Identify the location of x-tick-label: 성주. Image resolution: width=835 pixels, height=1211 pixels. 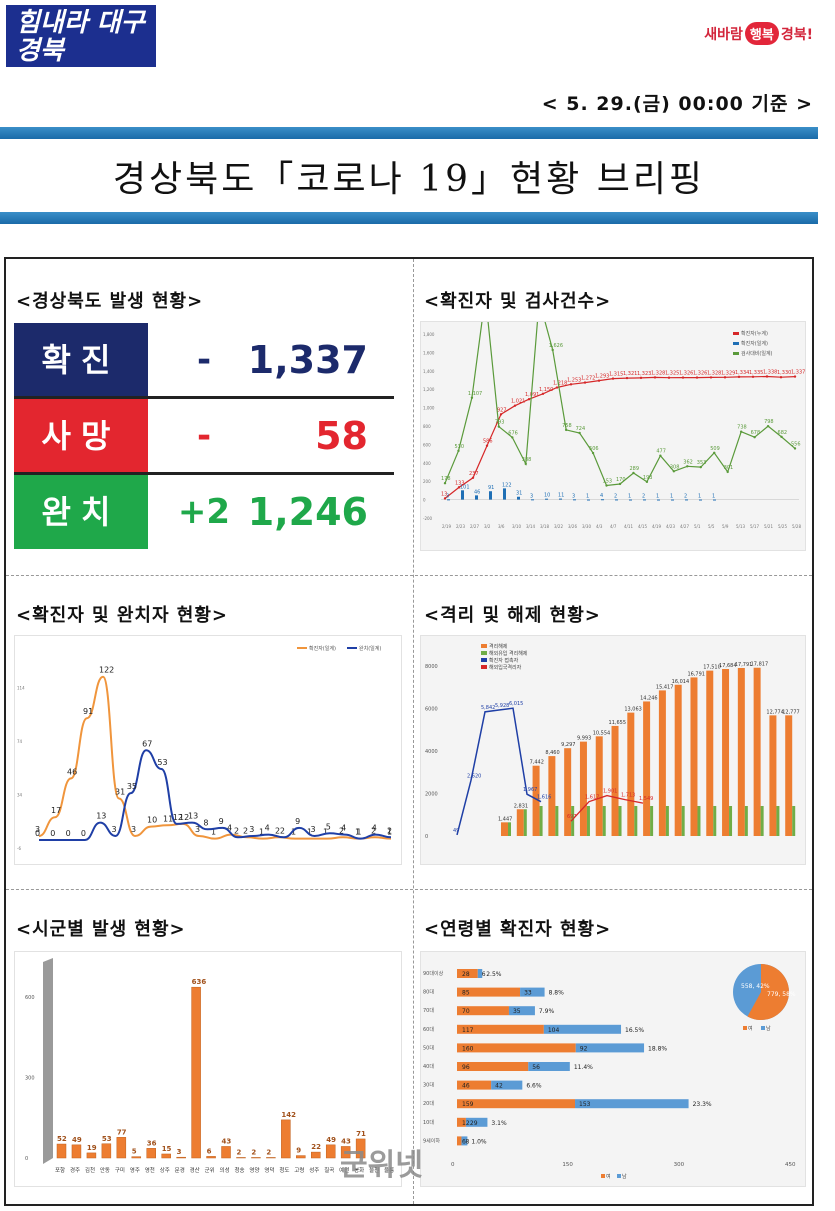
(314, 1170).